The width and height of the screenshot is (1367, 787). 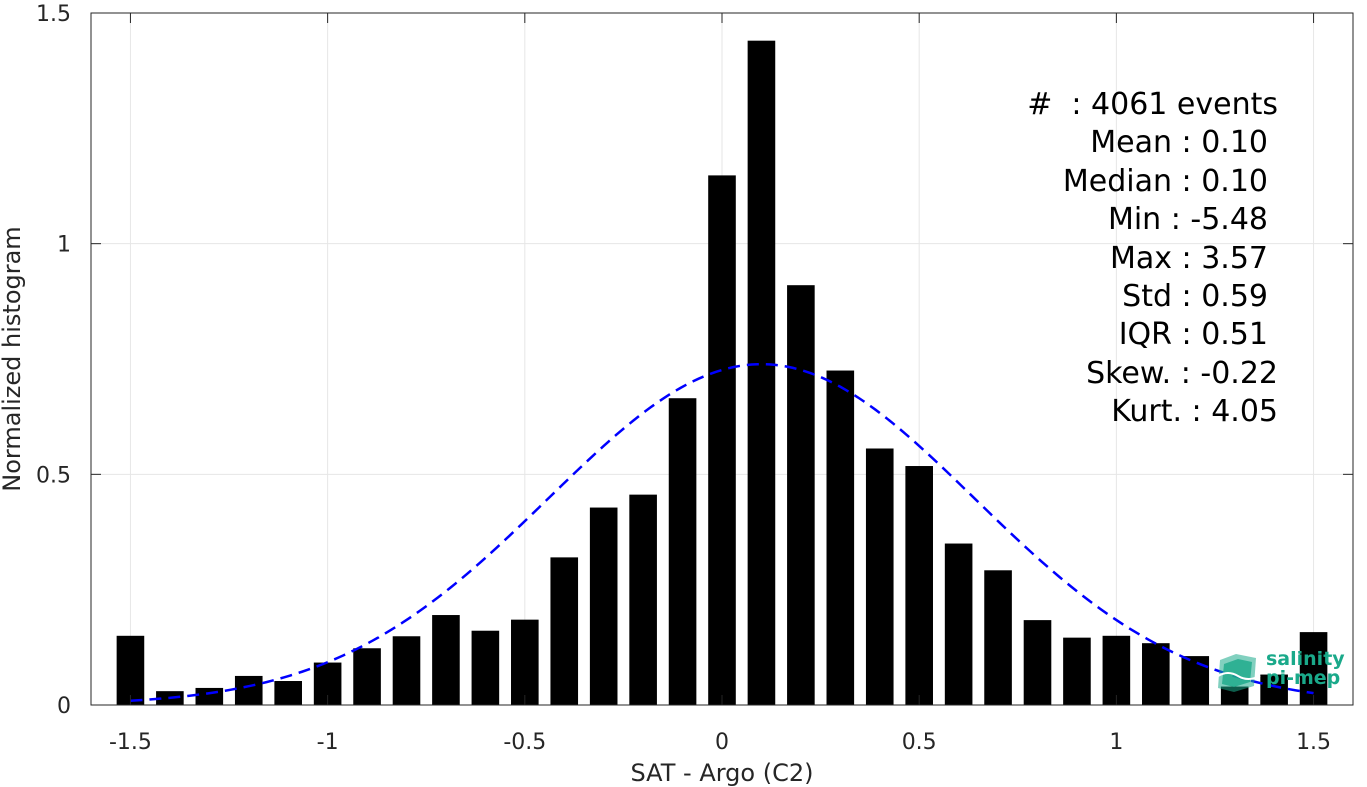 I want to click on y-axis-label: Normalized histogram, so click(x=13, y=358).